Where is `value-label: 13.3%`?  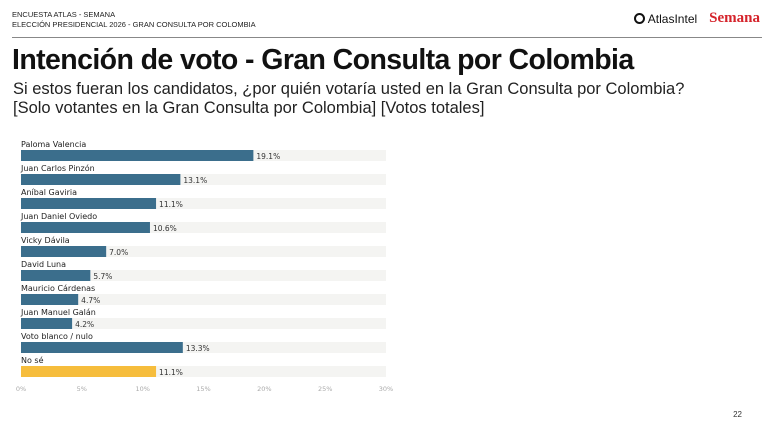 value-label: 13.3% is located at coordinates (198, 348).